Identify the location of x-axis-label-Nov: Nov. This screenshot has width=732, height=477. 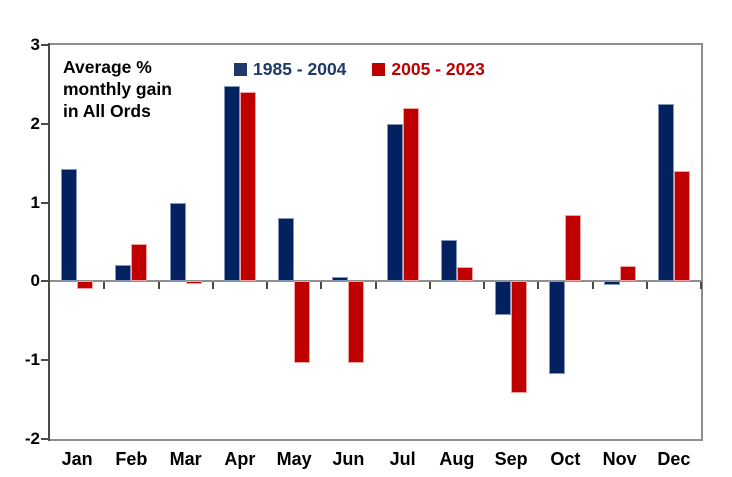
(619, 459).